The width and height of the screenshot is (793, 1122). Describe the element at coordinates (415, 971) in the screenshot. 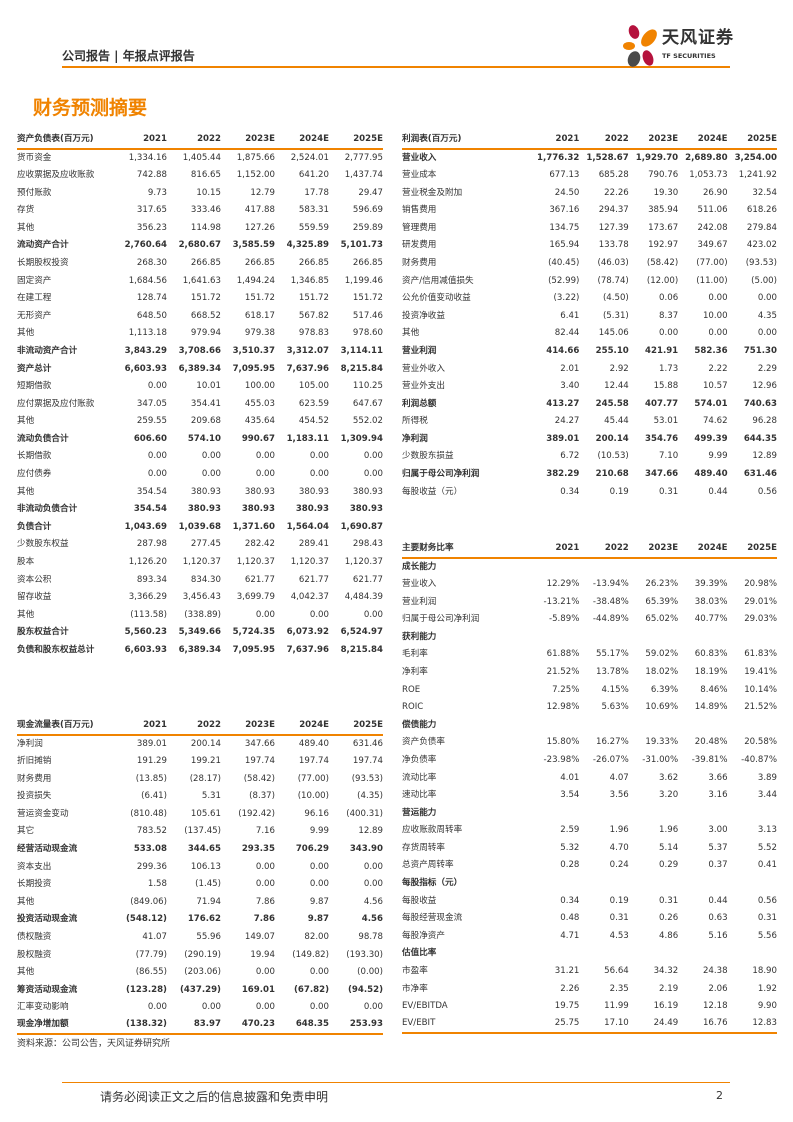

I see `row-label: 市盈率` at that location.